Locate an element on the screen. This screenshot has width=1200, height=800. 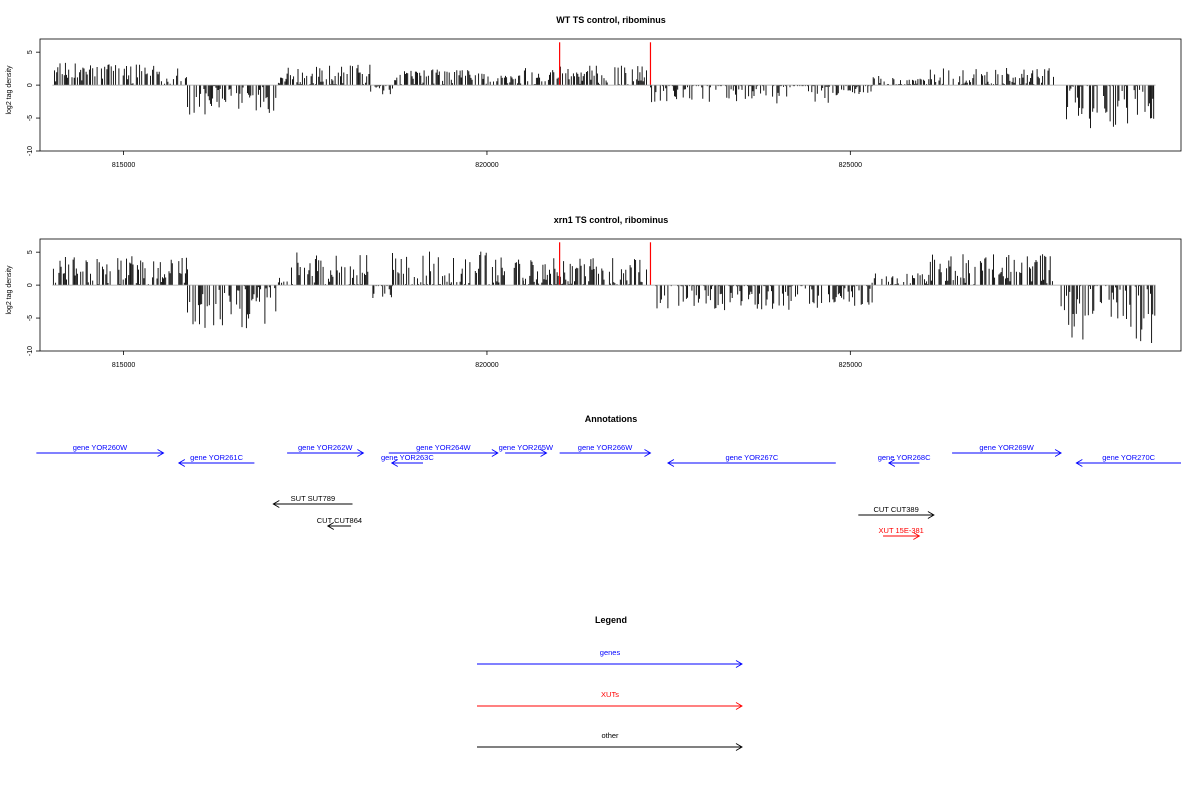
annotation-gene-yor260w: gene YOR260W is located at coordinates (100, 450).